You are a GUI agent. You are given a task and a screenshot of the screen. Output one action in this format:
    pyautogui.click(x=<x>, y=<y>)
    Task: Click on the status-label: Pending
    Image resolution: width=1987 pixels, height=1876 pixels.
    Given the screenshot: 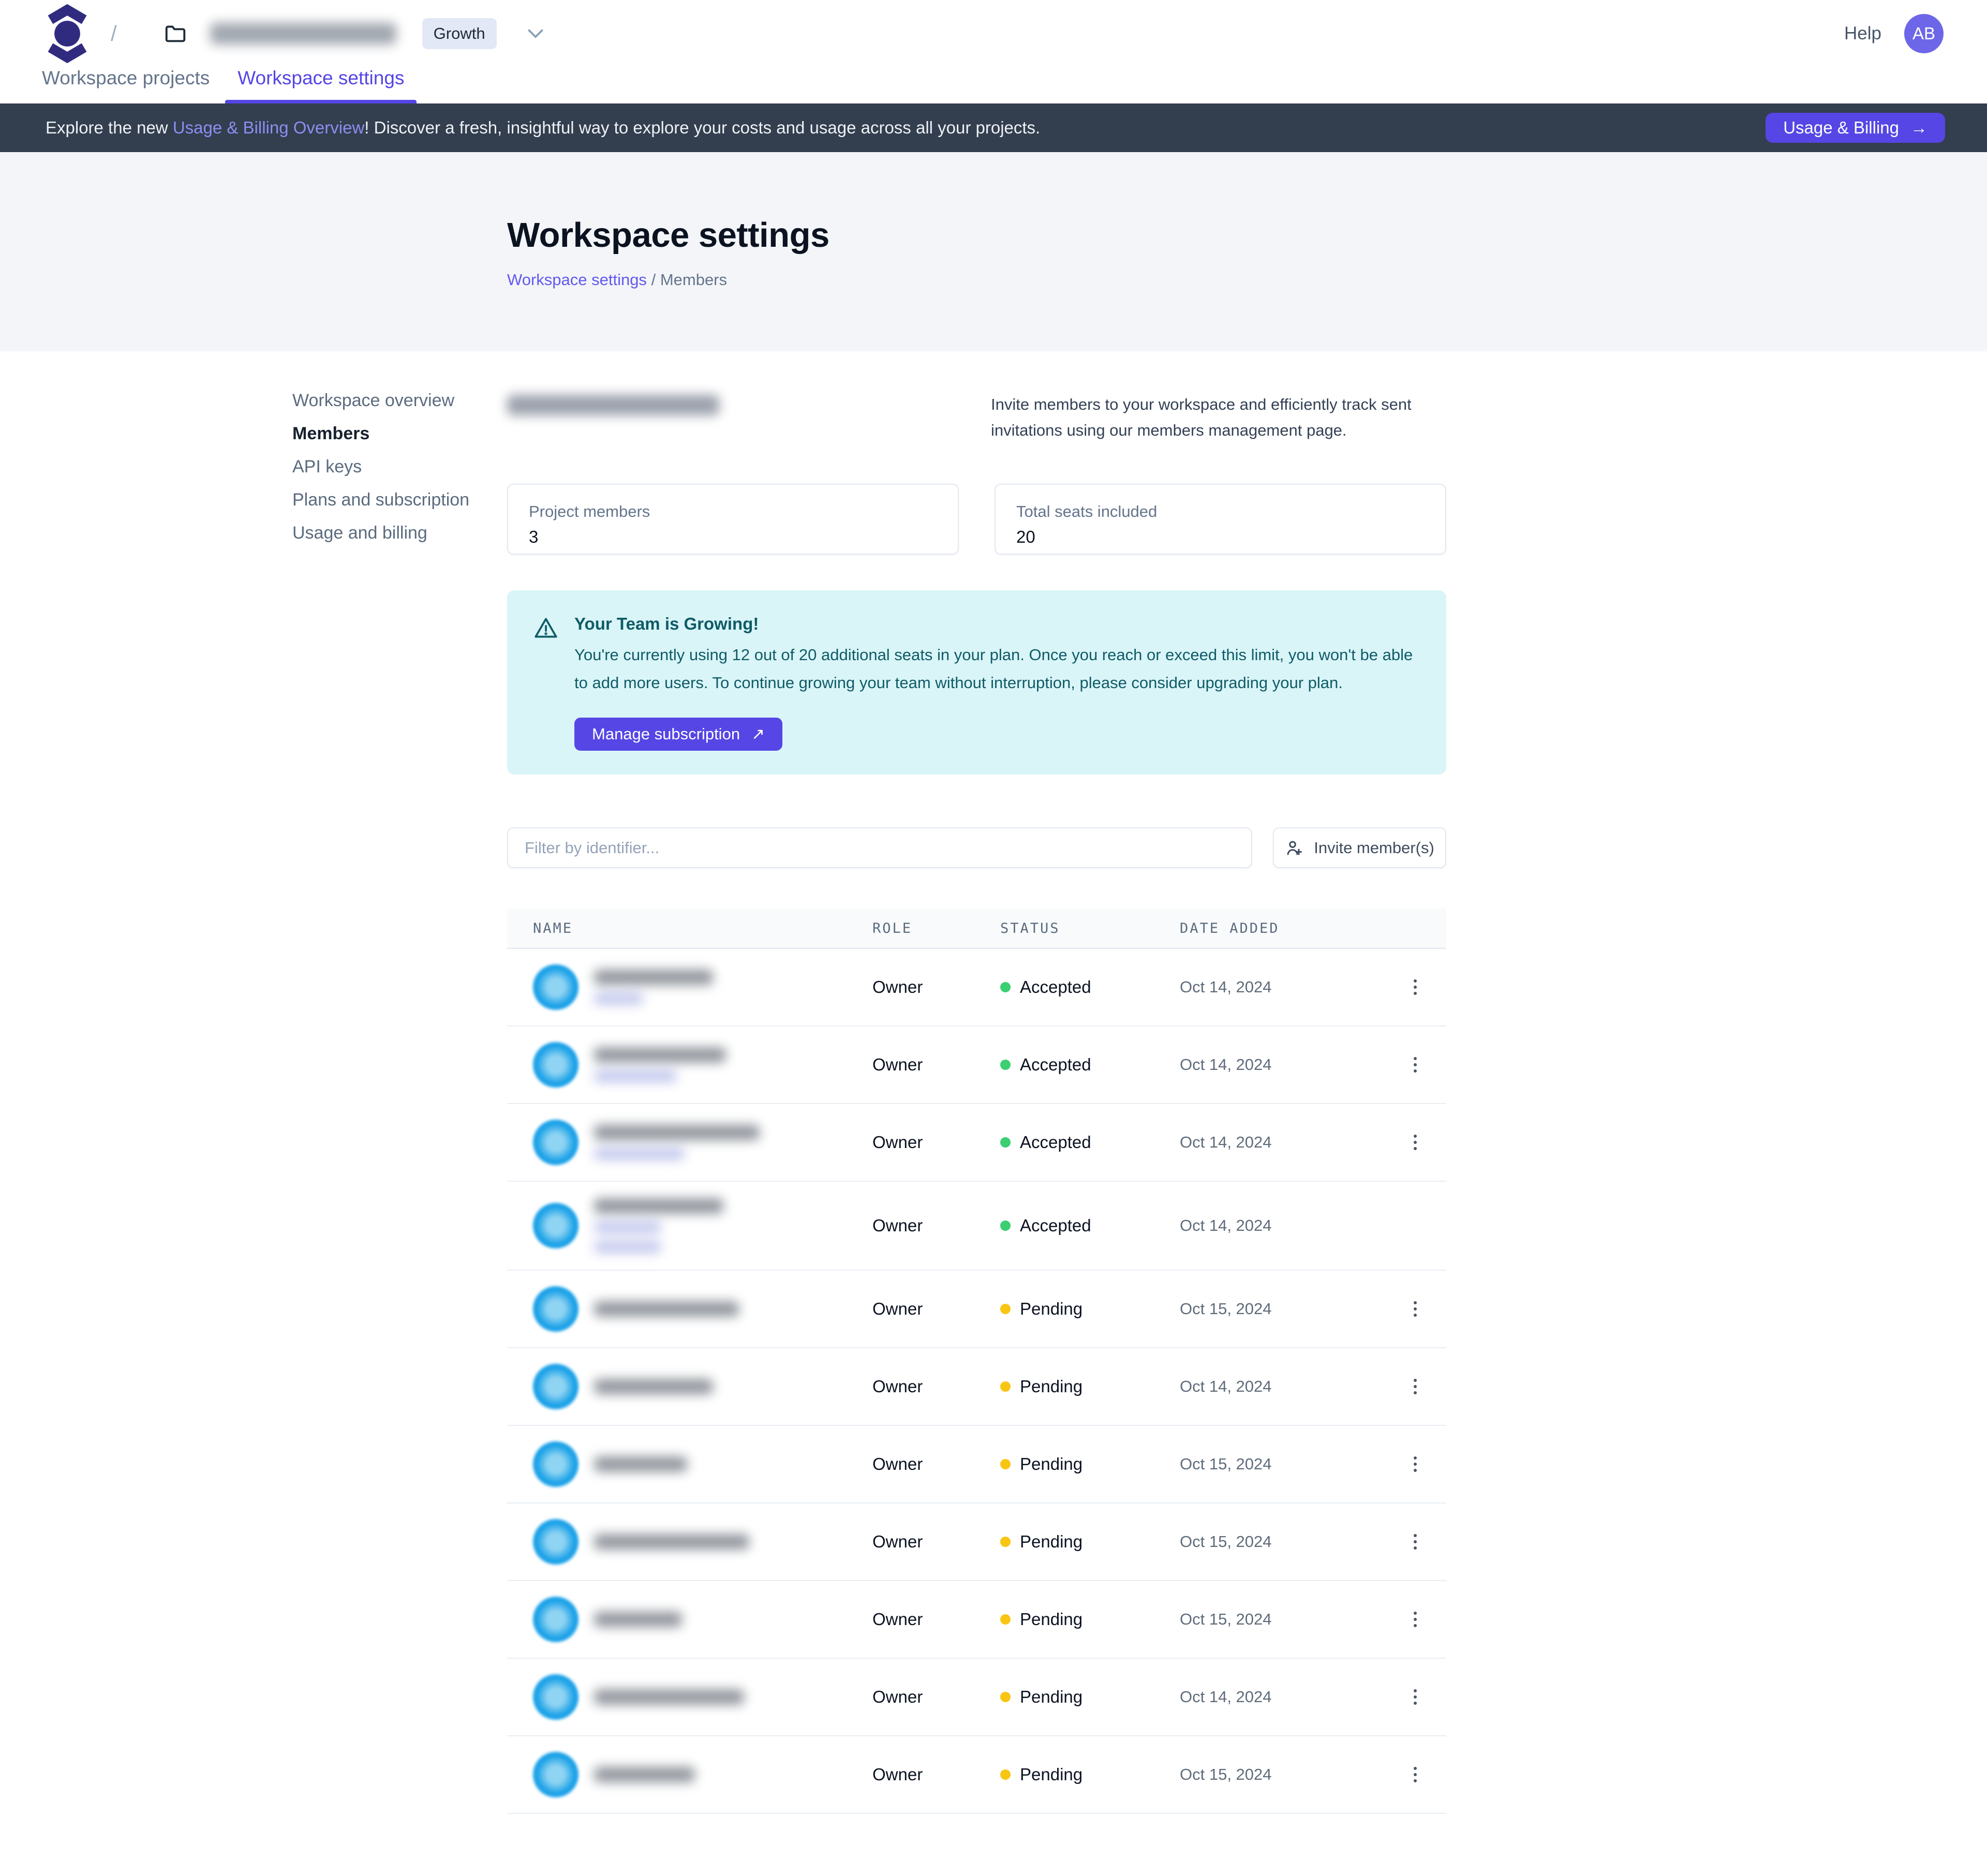 What is the action you would take?
    pyautogui.click(x=1051, y=1619)
    